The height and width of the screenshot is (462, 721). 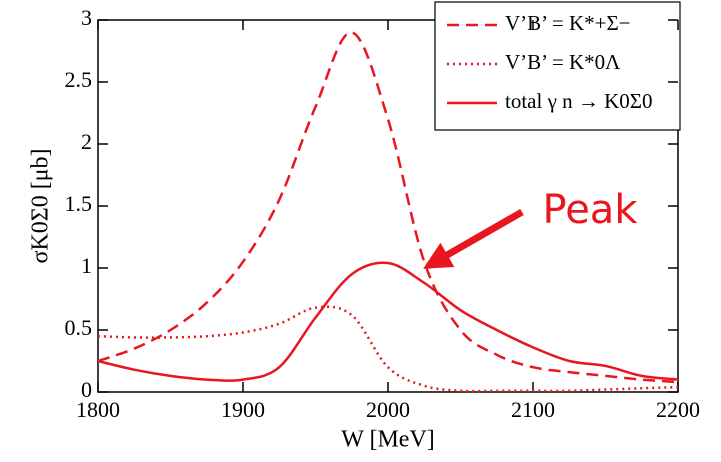 I want to click on y-tick-label: 0, so click(x=86, y=389).